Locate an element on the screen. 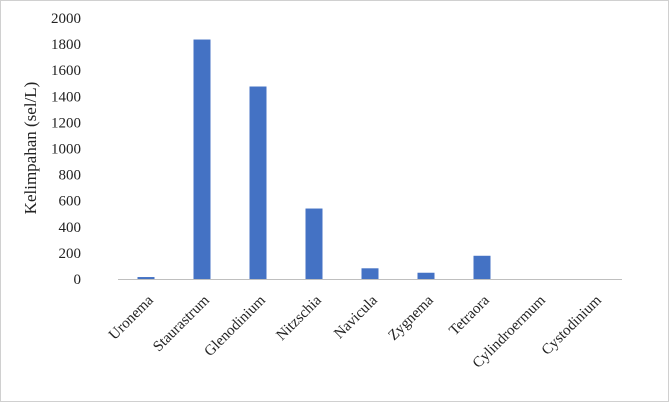 This screenshot has width=669, height=402. y-tick-label: 1000 is located at coordinates (66, 150).